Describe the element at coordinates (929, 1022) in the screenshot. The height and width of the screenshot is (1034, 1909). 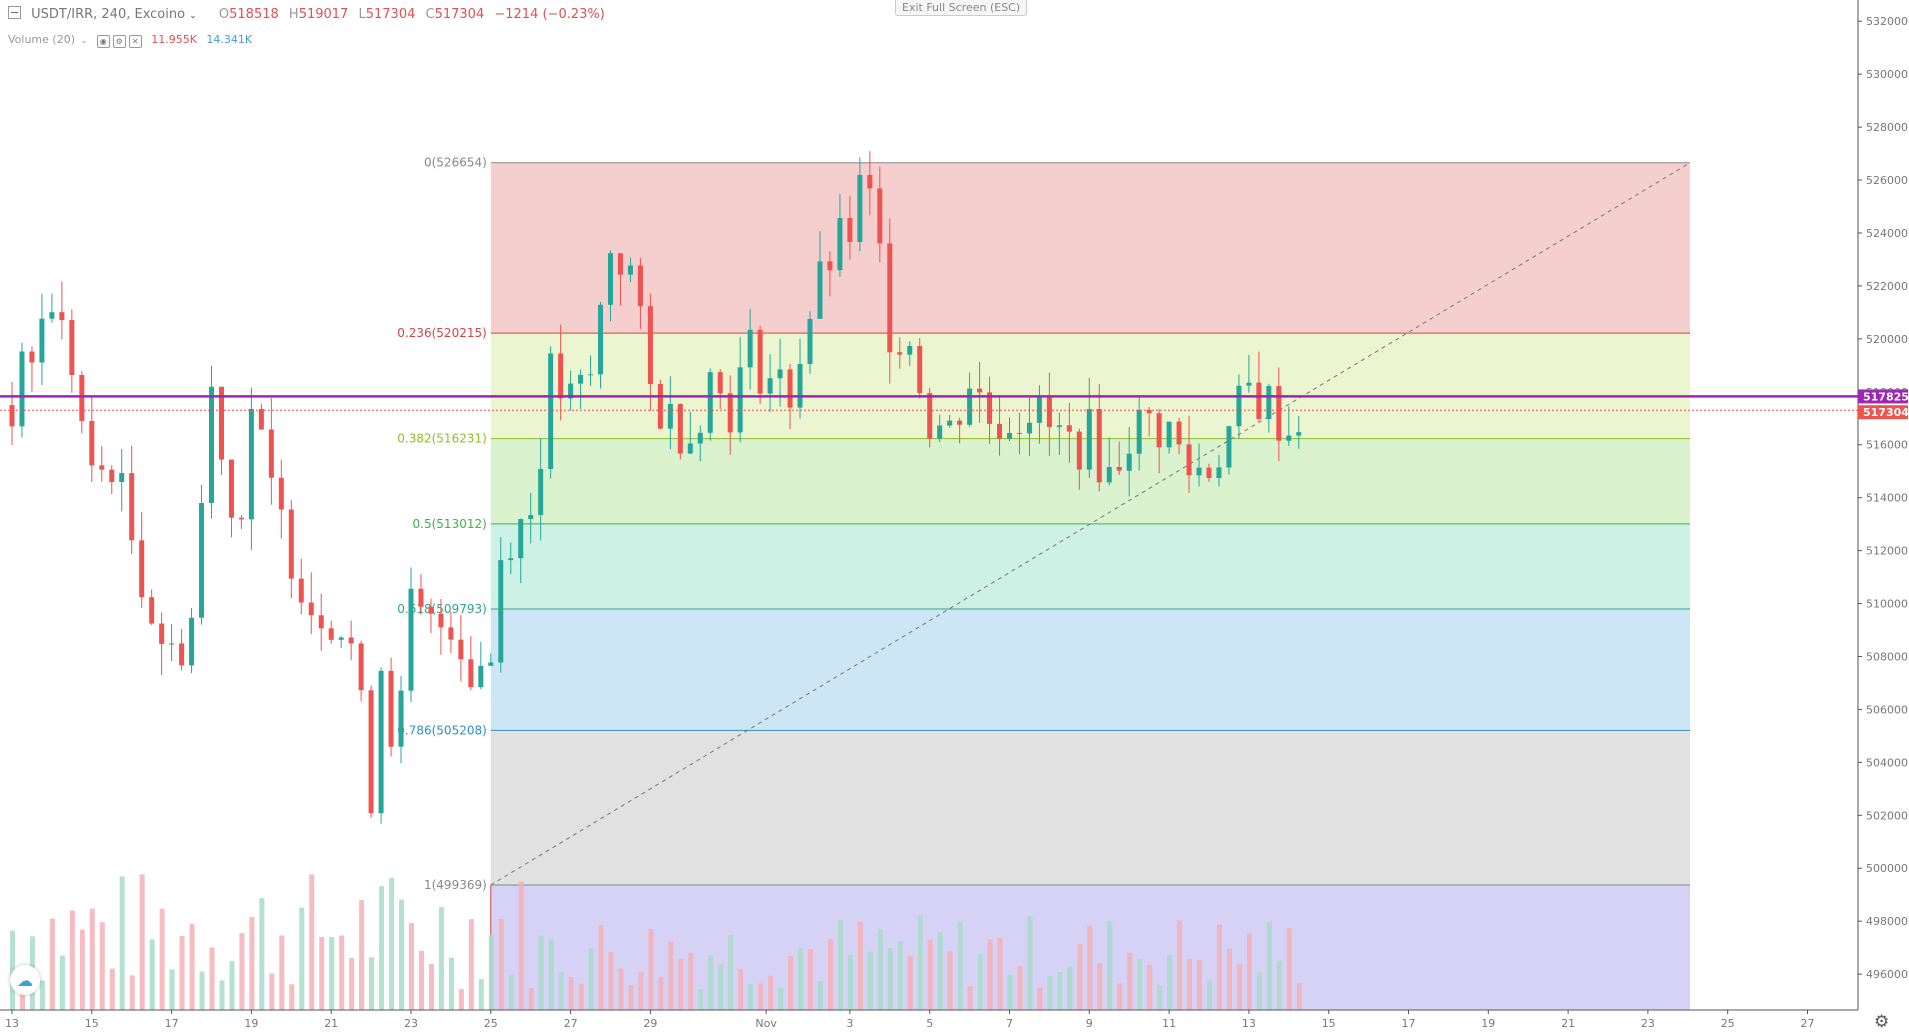
I see `time-axis` at that location.